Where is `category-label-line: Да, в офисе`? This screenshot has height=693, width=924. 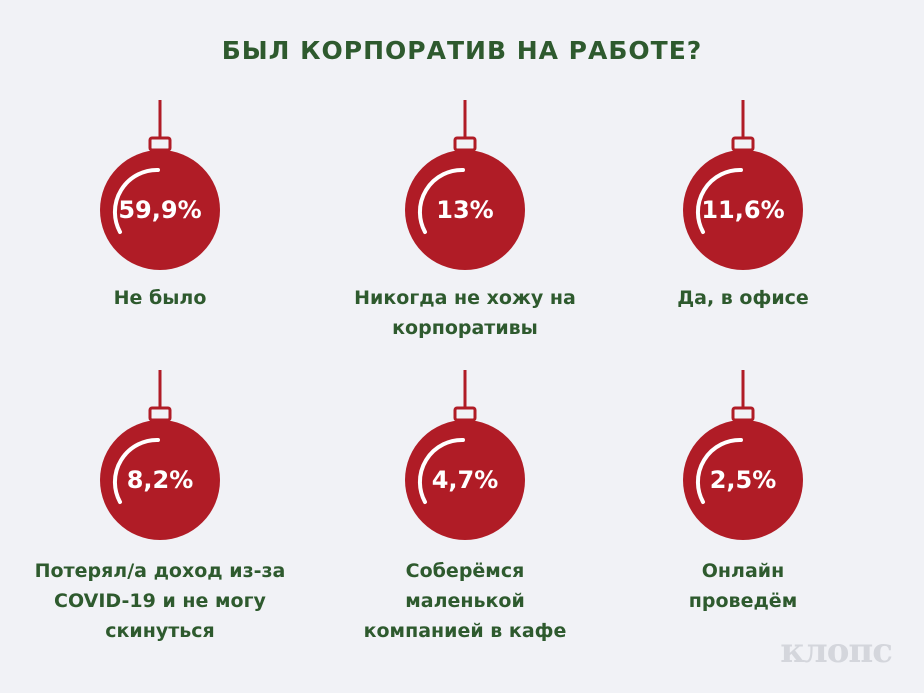
category-label-line: Да, в офисе is located at coordinates (743, 298).